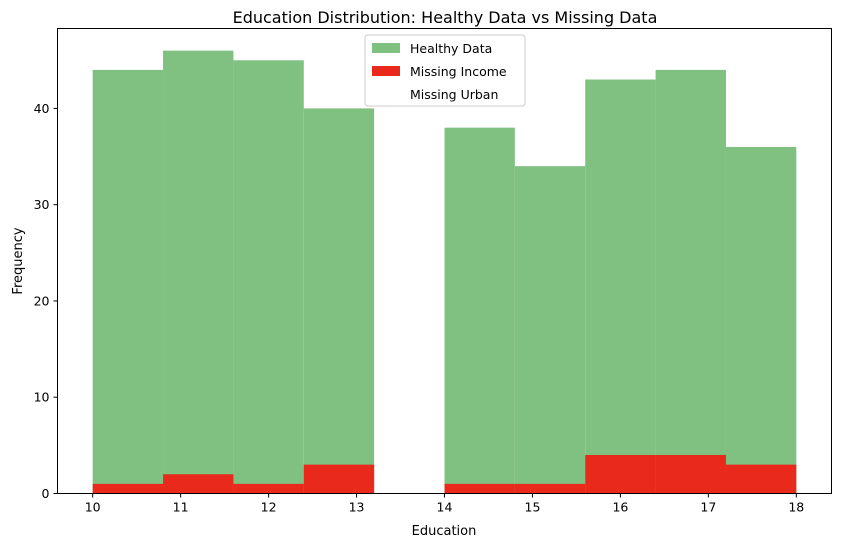 The image size is (841, 547). What do you see at coordinates (445, 507) in the screenshot?
I see `x-tick-label: 14` at bounding box center [445, 507].